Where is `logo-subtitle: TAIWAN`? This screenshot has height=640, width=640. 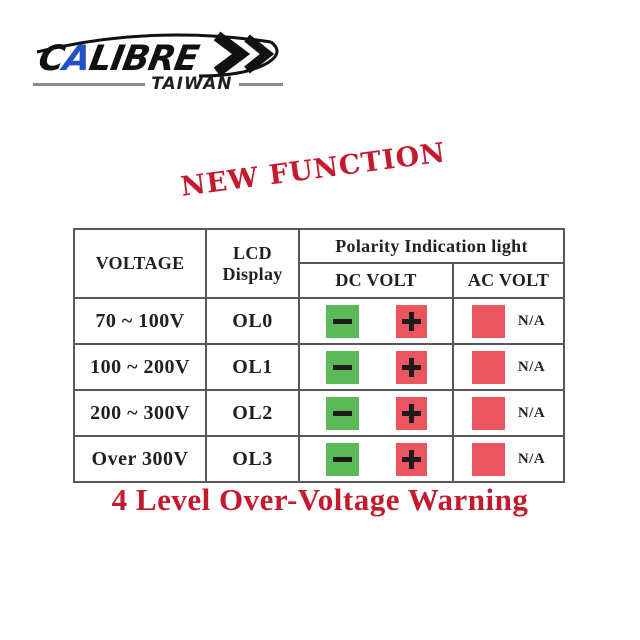
logo-subtitle: TAIWAN is located at coordinates (192, 84).